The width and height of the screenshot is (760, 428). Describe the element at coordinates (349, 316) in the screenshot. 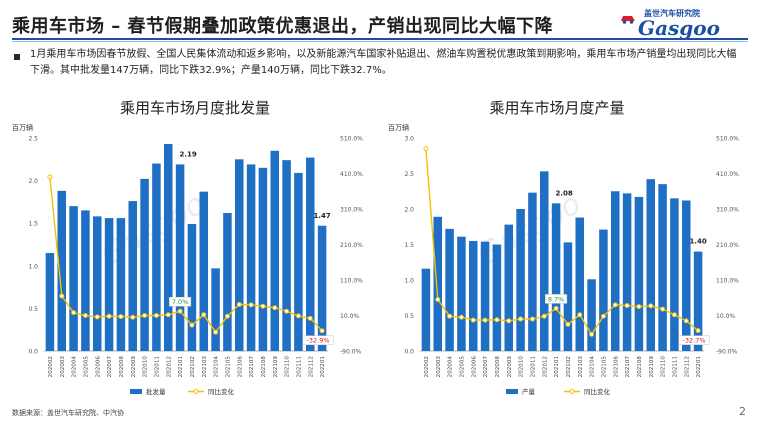

I see `wholesale-y2-tick: 10.0%` at that location.